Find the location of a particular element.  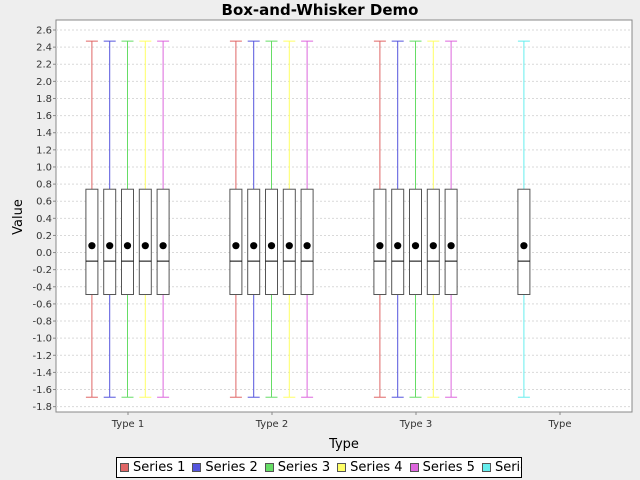

legend-item: Series 1 is located at coordinates (152, 468).